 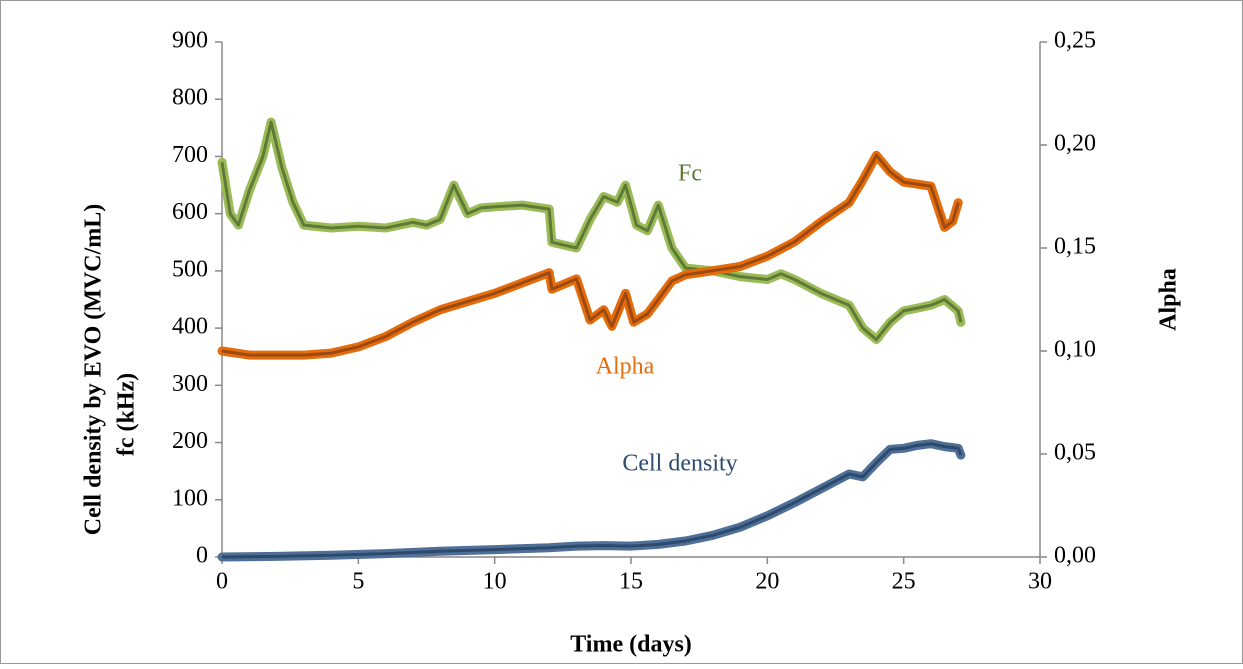 I want to click on y-tick-label: 600, so click(x=190, y=212).